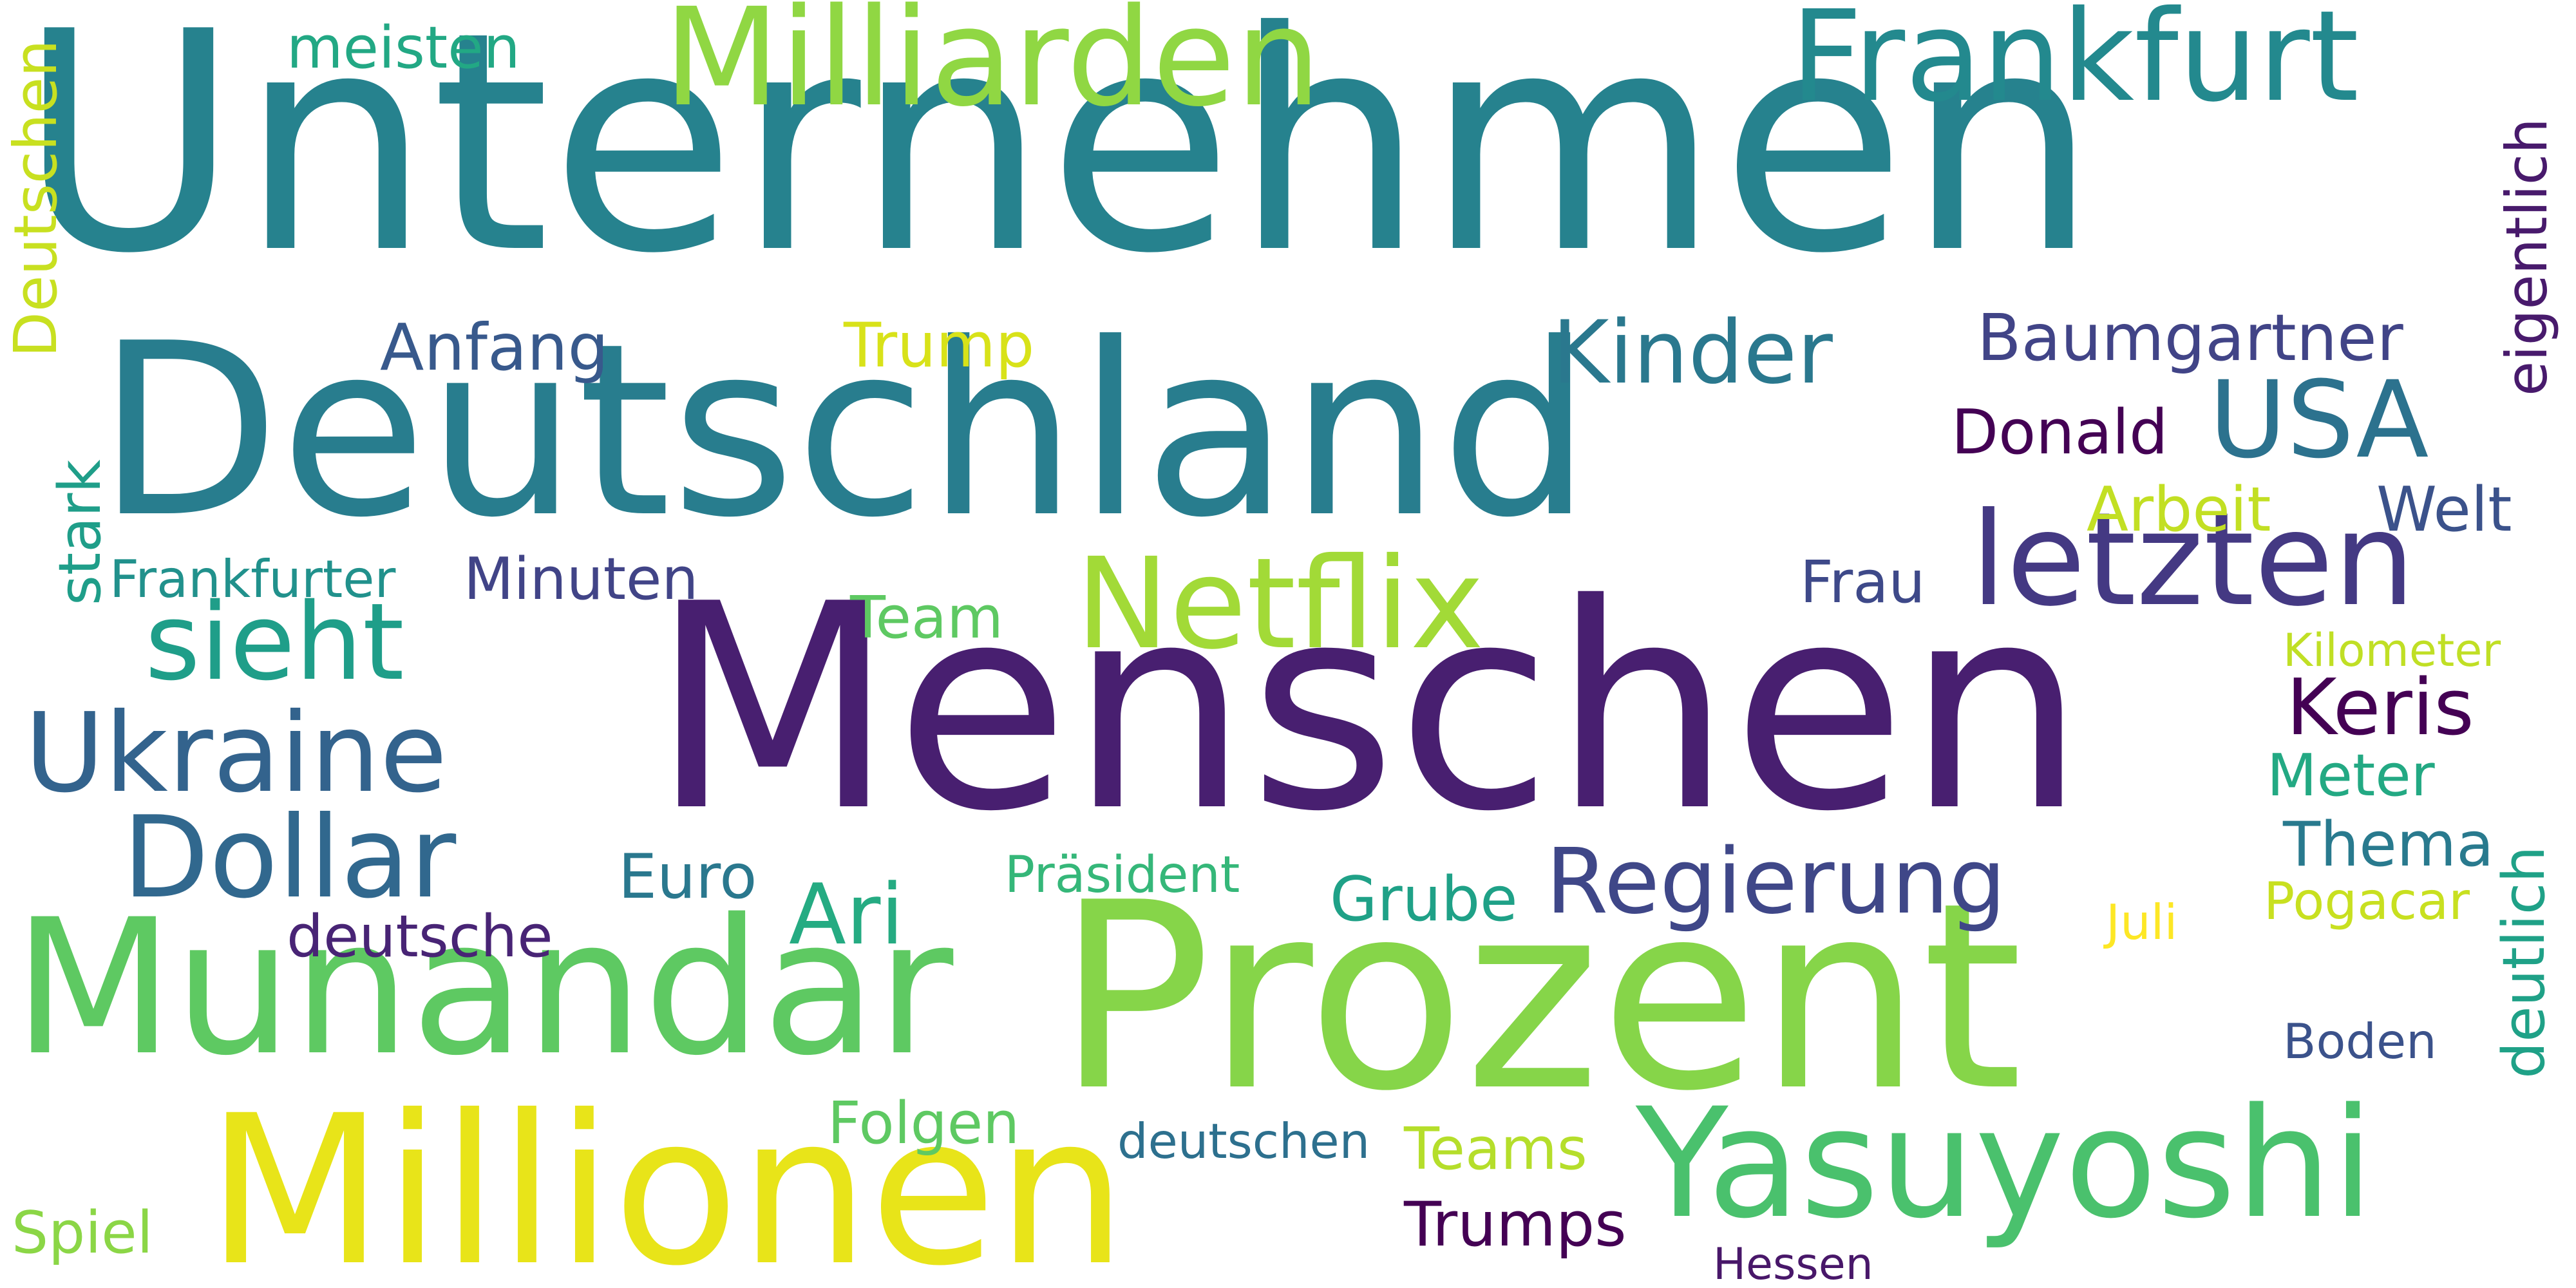 This screenshot has height=1288, width=2576. What do you see at coordinates (2524, 963) in the screenshot?
I see `word-deutlich: deutlich` at bounding box center [2524, 963].